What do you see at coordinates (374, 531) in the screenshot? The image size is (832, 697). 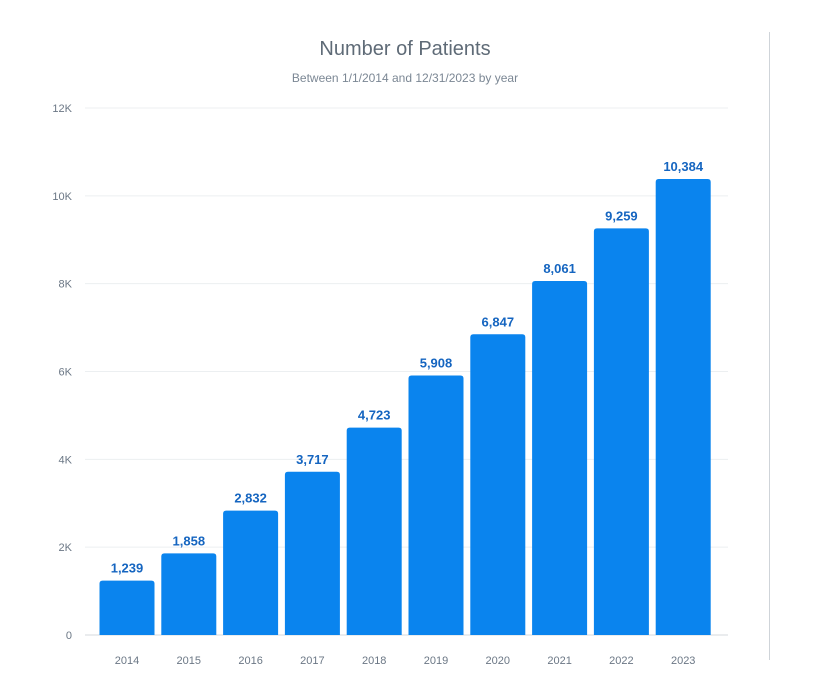 I see `bar-2018` at bounding box center [374, 531].